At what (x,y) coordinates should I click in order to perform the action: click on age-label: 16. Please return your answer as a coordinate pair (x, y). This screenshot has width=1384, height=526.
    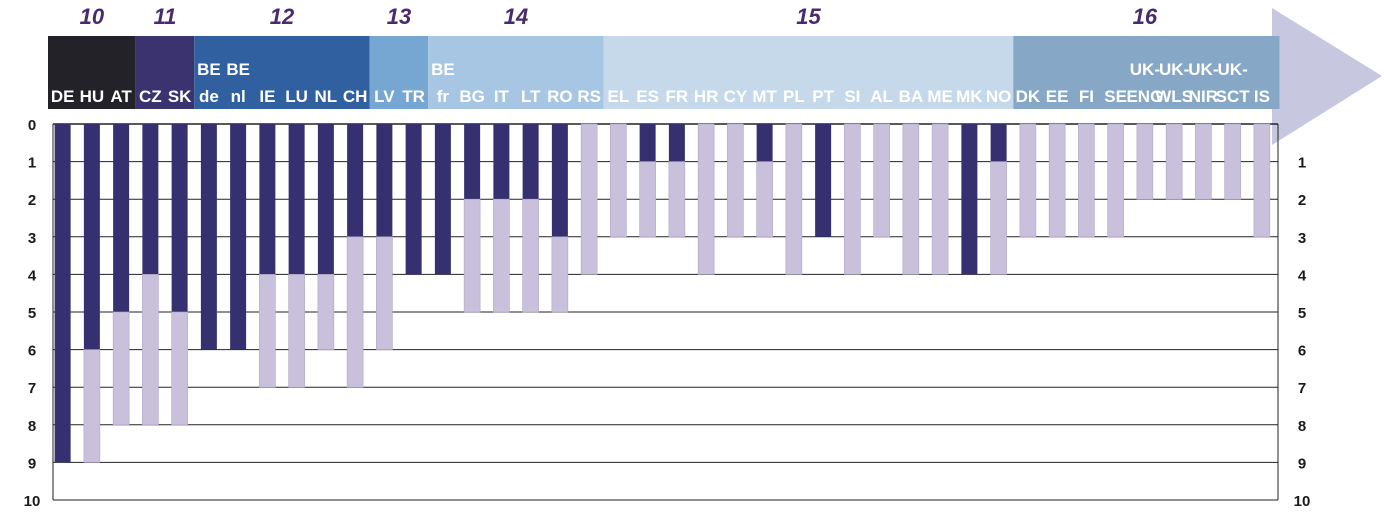
    Looking at the image, I should click on (1145, 16).